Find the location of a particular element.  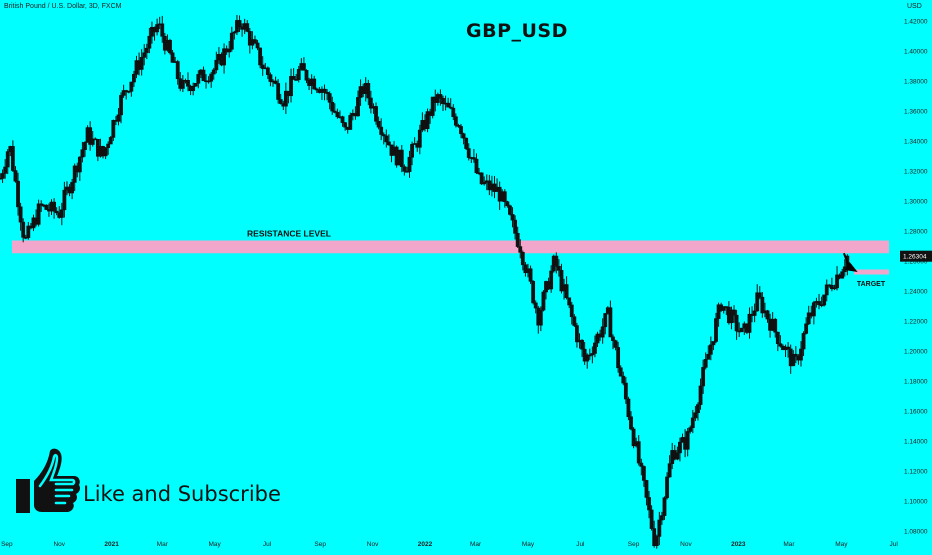

y-tick-label: 1.38000 is located at coordinates (916, 81).